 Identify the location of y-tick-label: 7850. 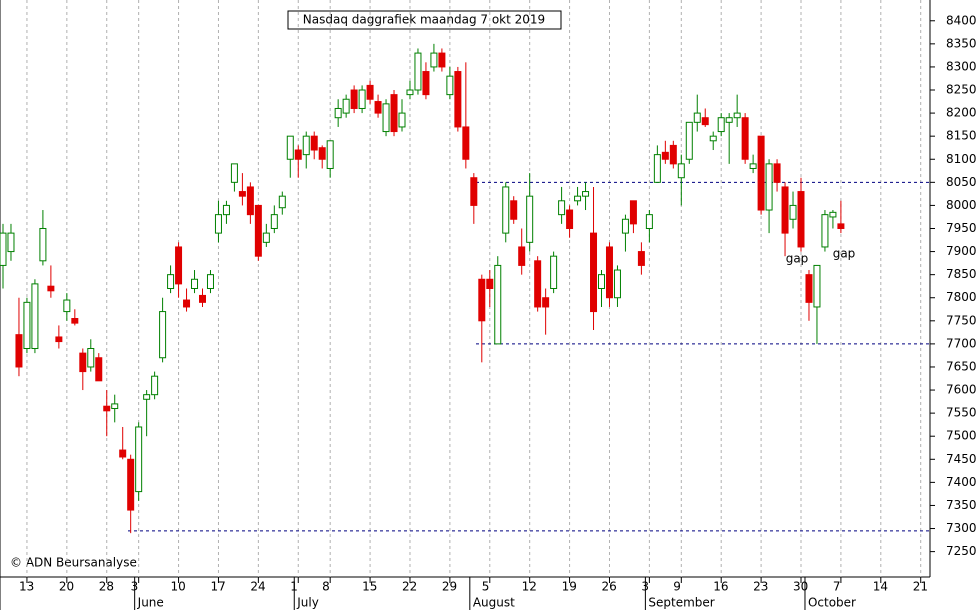
(961, 274).